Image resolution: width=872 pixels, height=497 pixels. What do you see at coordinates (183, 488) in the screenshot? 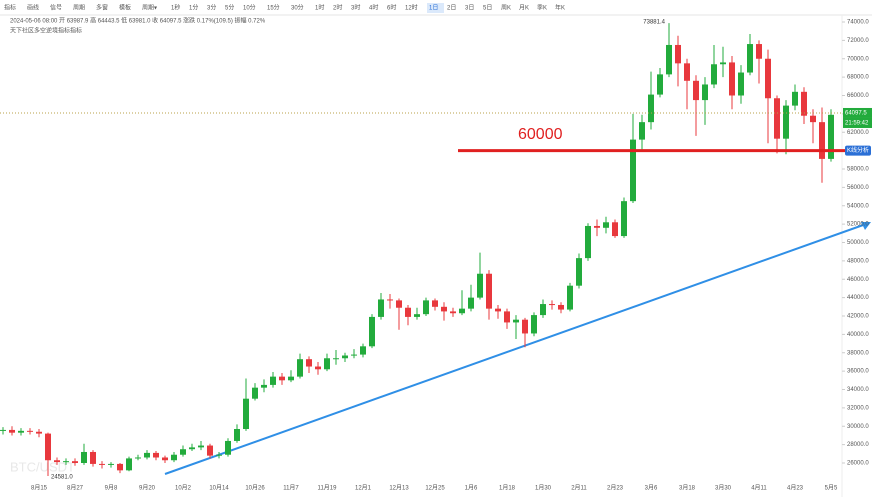
I see `x-tick-label: 10月2` at bounding box center [183, 488].